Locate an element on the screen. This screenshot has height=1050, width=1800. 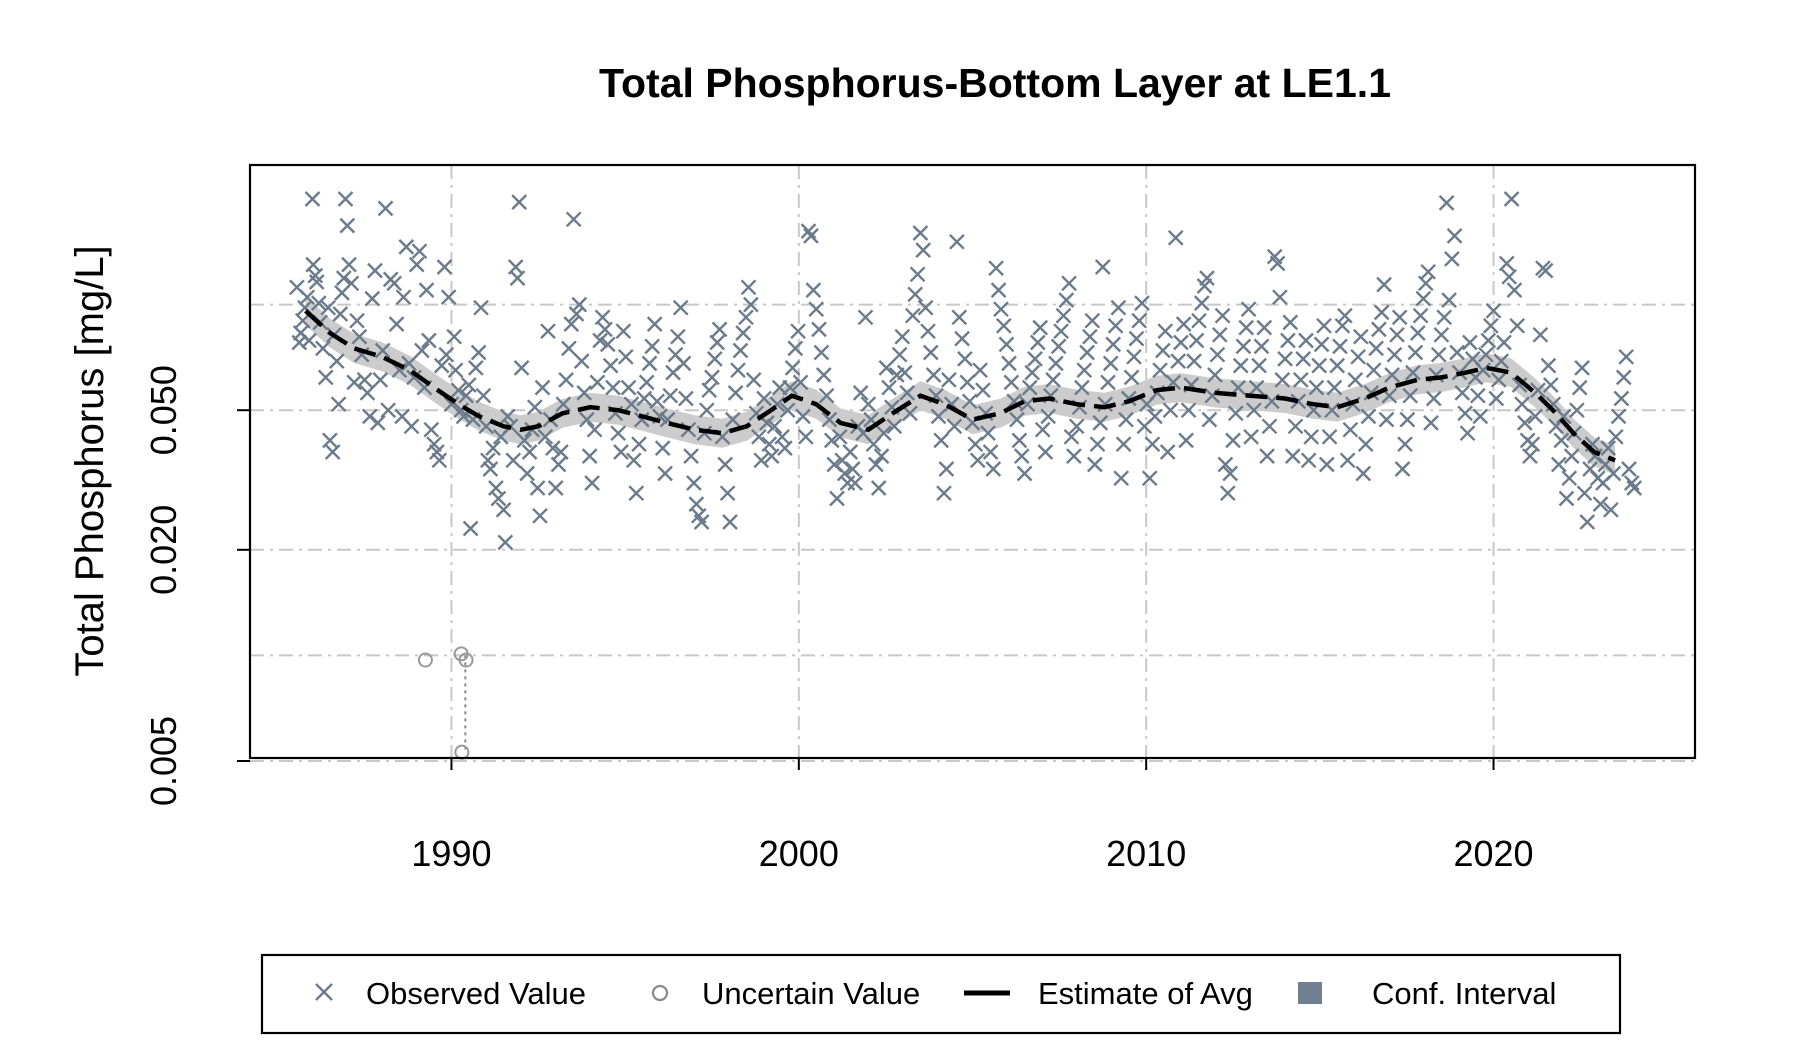
legend-item-estimate: Estimate of Avg is located at coordinates (1108, 993).